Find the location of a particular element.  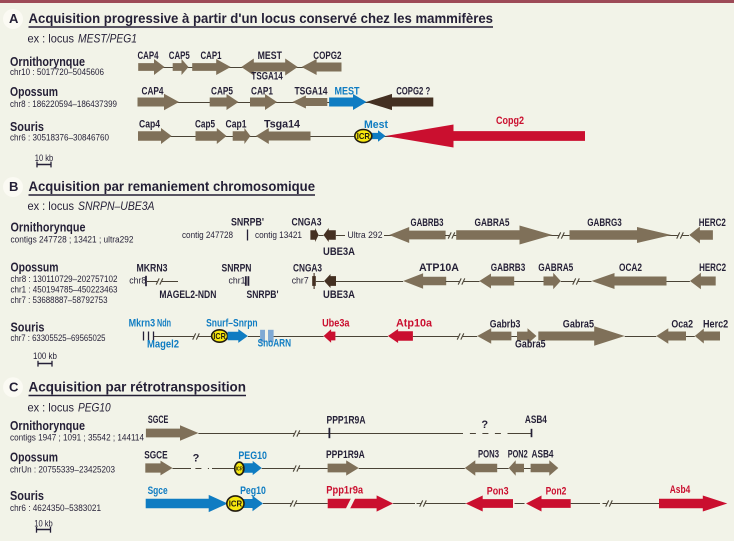

svg-text: Mest is located at coordinates (376, 125).